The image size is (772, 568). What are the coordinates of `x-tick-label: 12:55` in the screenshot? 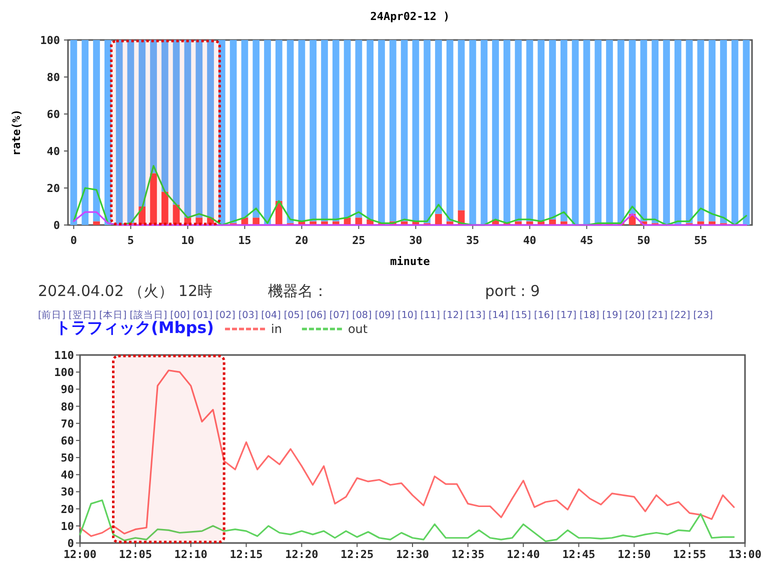 It's located at (689, 554).